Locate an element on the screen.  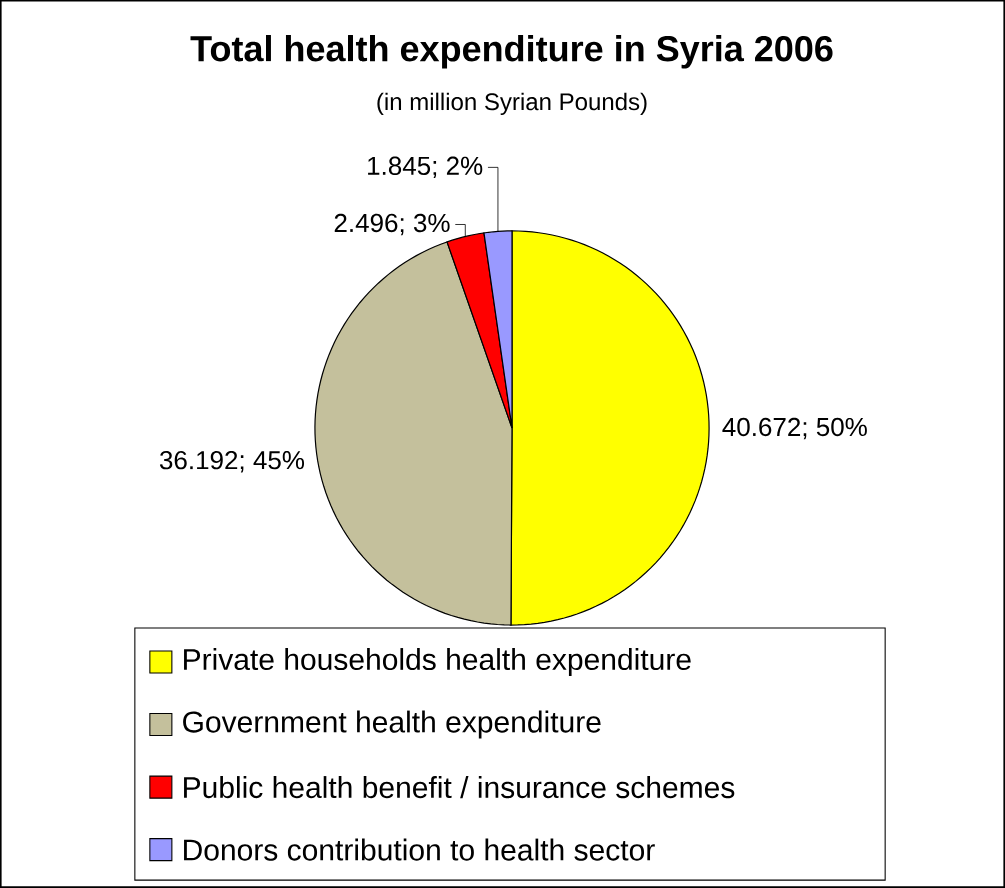
data-label: 1.845; 2% is located at coordinates (425, 167).